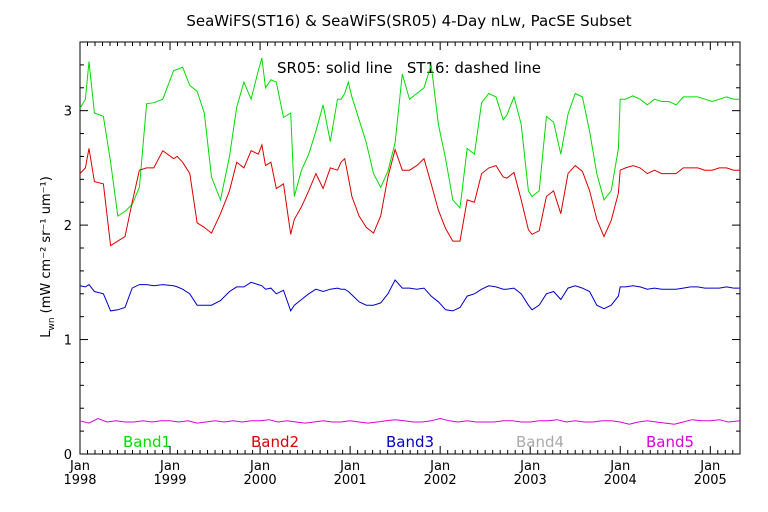  I want to click on y-axis-label-main: L, so click(46, 334).